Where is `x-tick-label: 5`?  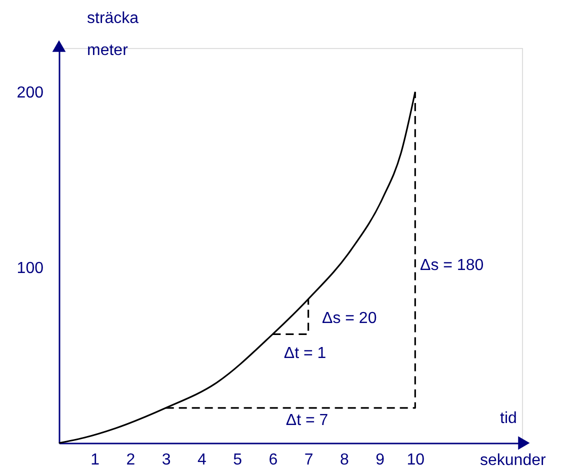 x-tick-label: 5 is located at coordinates (237, 460).